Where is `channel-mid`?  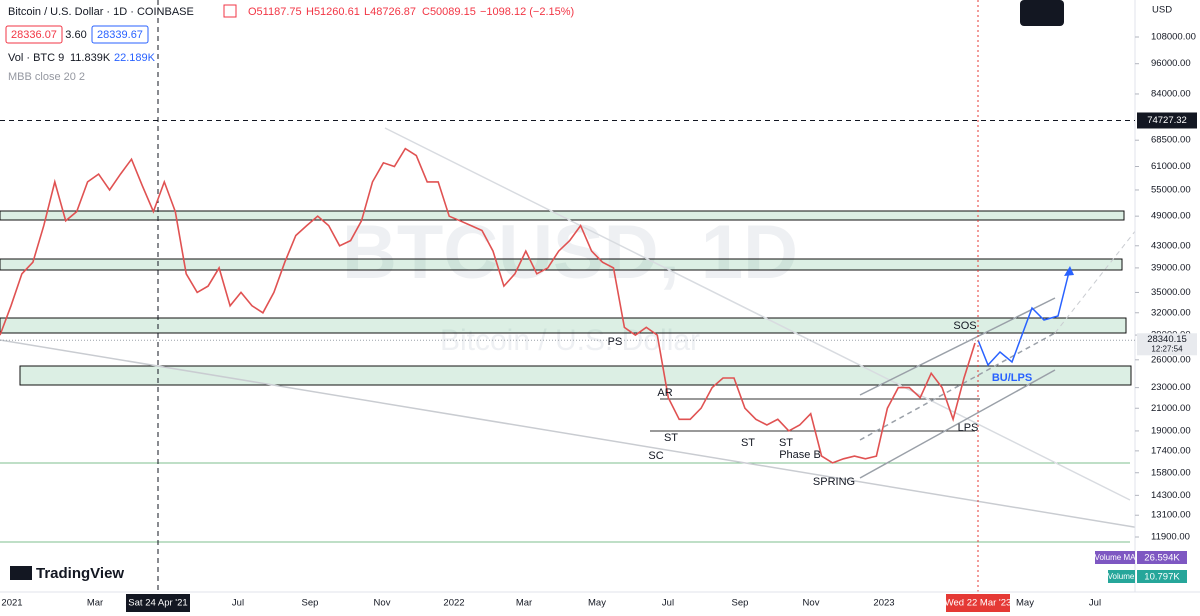
channel-mid is located at coordinates (957, 386).